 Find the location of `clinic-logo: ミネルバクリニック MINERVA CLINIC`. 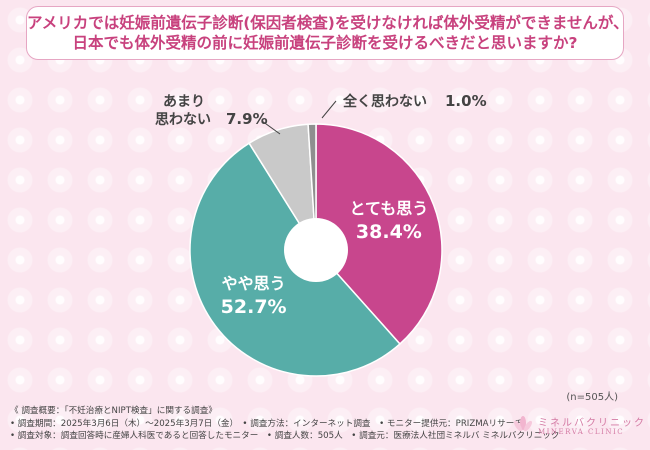

clinic-logo: ミネルバクリニック MINERVA CLINIC is located at coordinates (578, 427).